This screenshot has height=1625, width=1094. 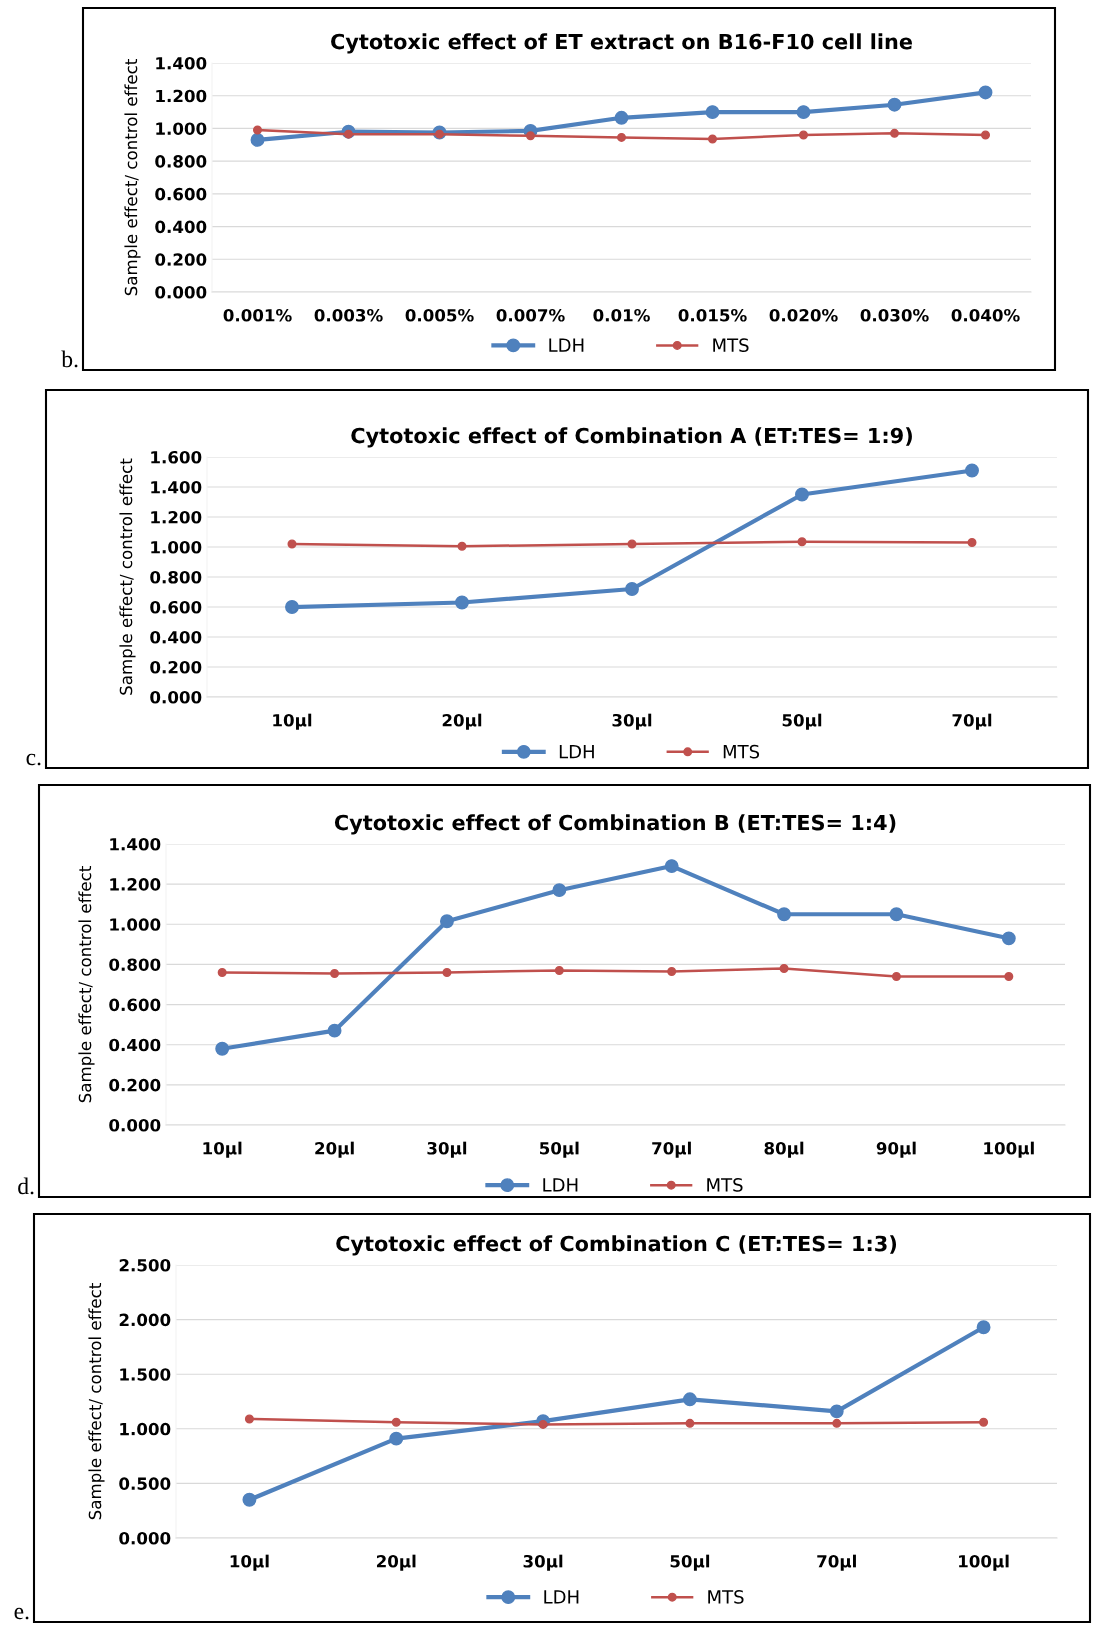 What do you see at coordinates (439, 315) in the screenshot?
I see `x-tick-label: 0.005%` at bounding box center [439, 315].